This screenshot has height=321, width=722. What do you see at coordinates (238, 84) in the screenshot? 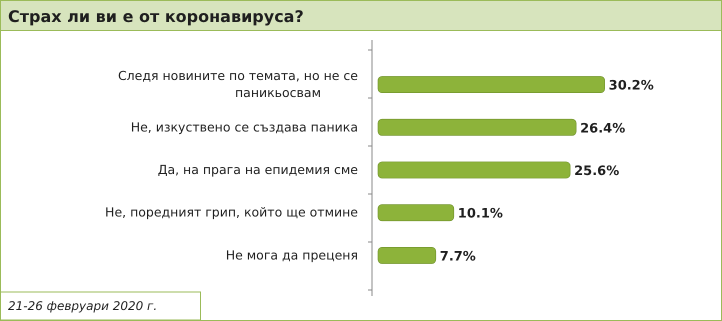
I see `y-tick-label: Следя новините по темата, но не се паникьосвам` at bounding box center [238, 84].